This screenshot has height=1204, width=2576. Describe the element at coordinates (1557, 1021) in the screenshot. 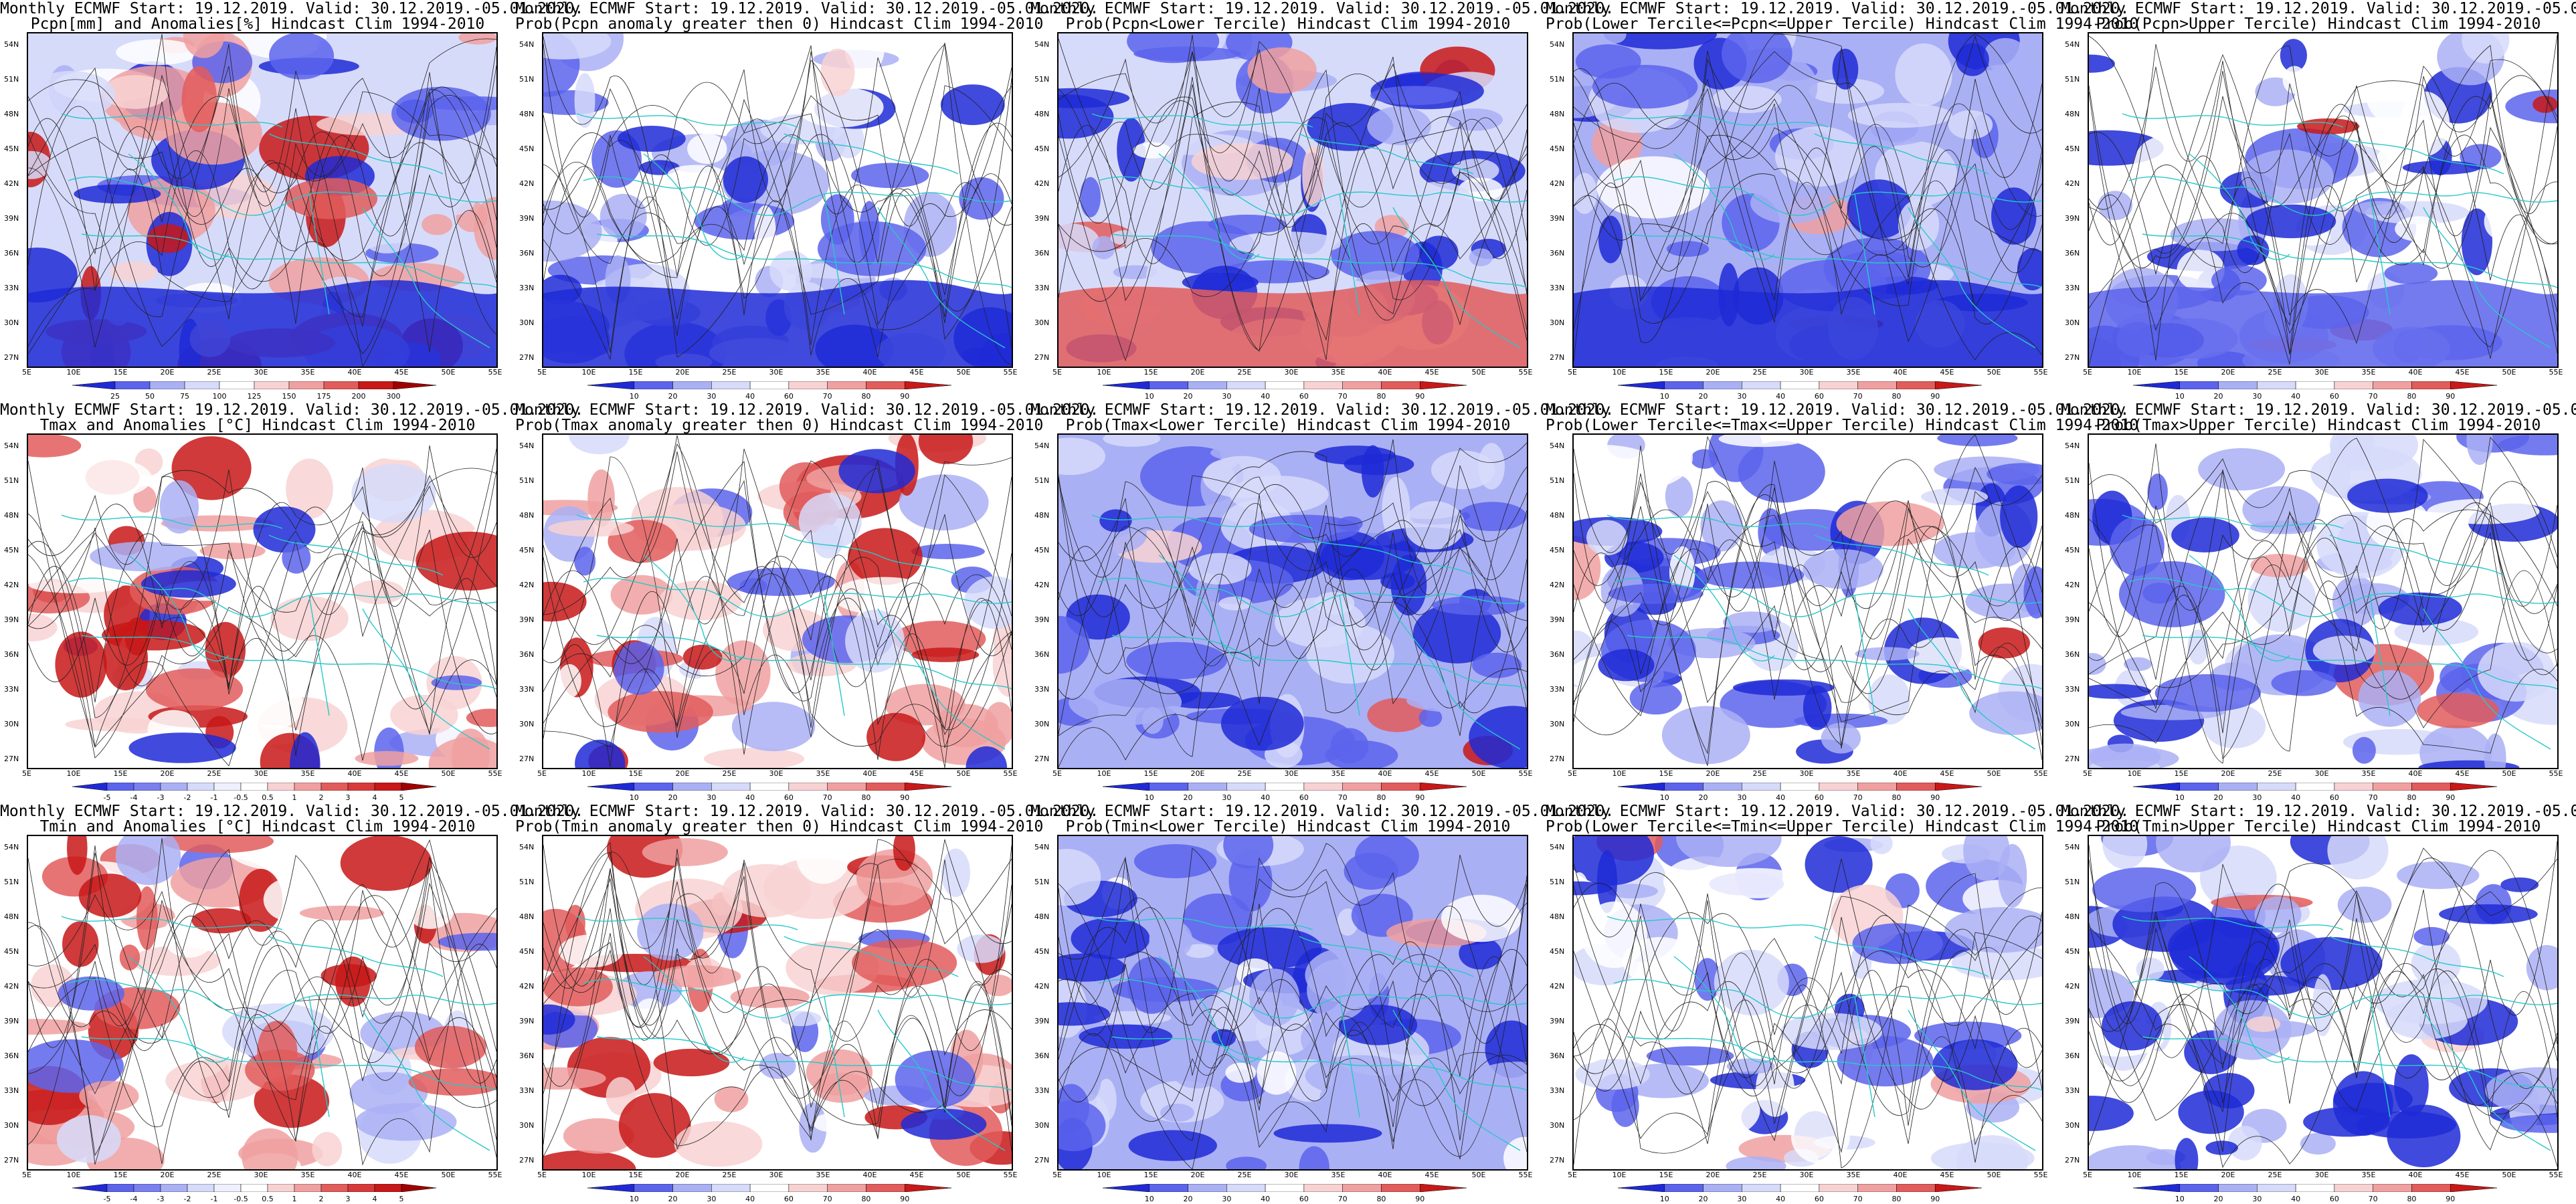

I see `lat-label: 39N` at that location.